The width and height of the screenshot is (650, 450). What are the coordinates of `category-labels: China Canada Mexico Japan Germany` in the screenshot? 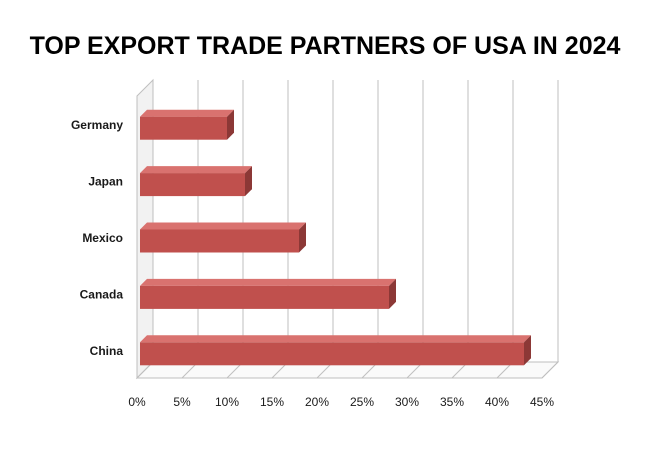 It's located at (97, 238).